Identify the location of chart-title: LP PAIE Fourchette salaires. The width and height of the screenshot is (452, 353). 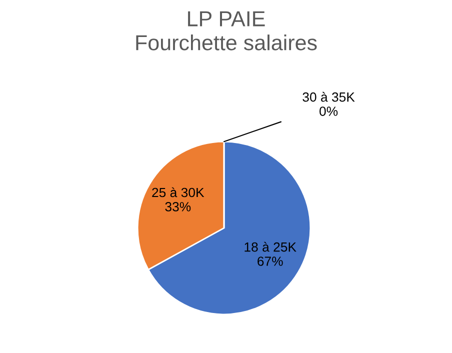
(226, 30).